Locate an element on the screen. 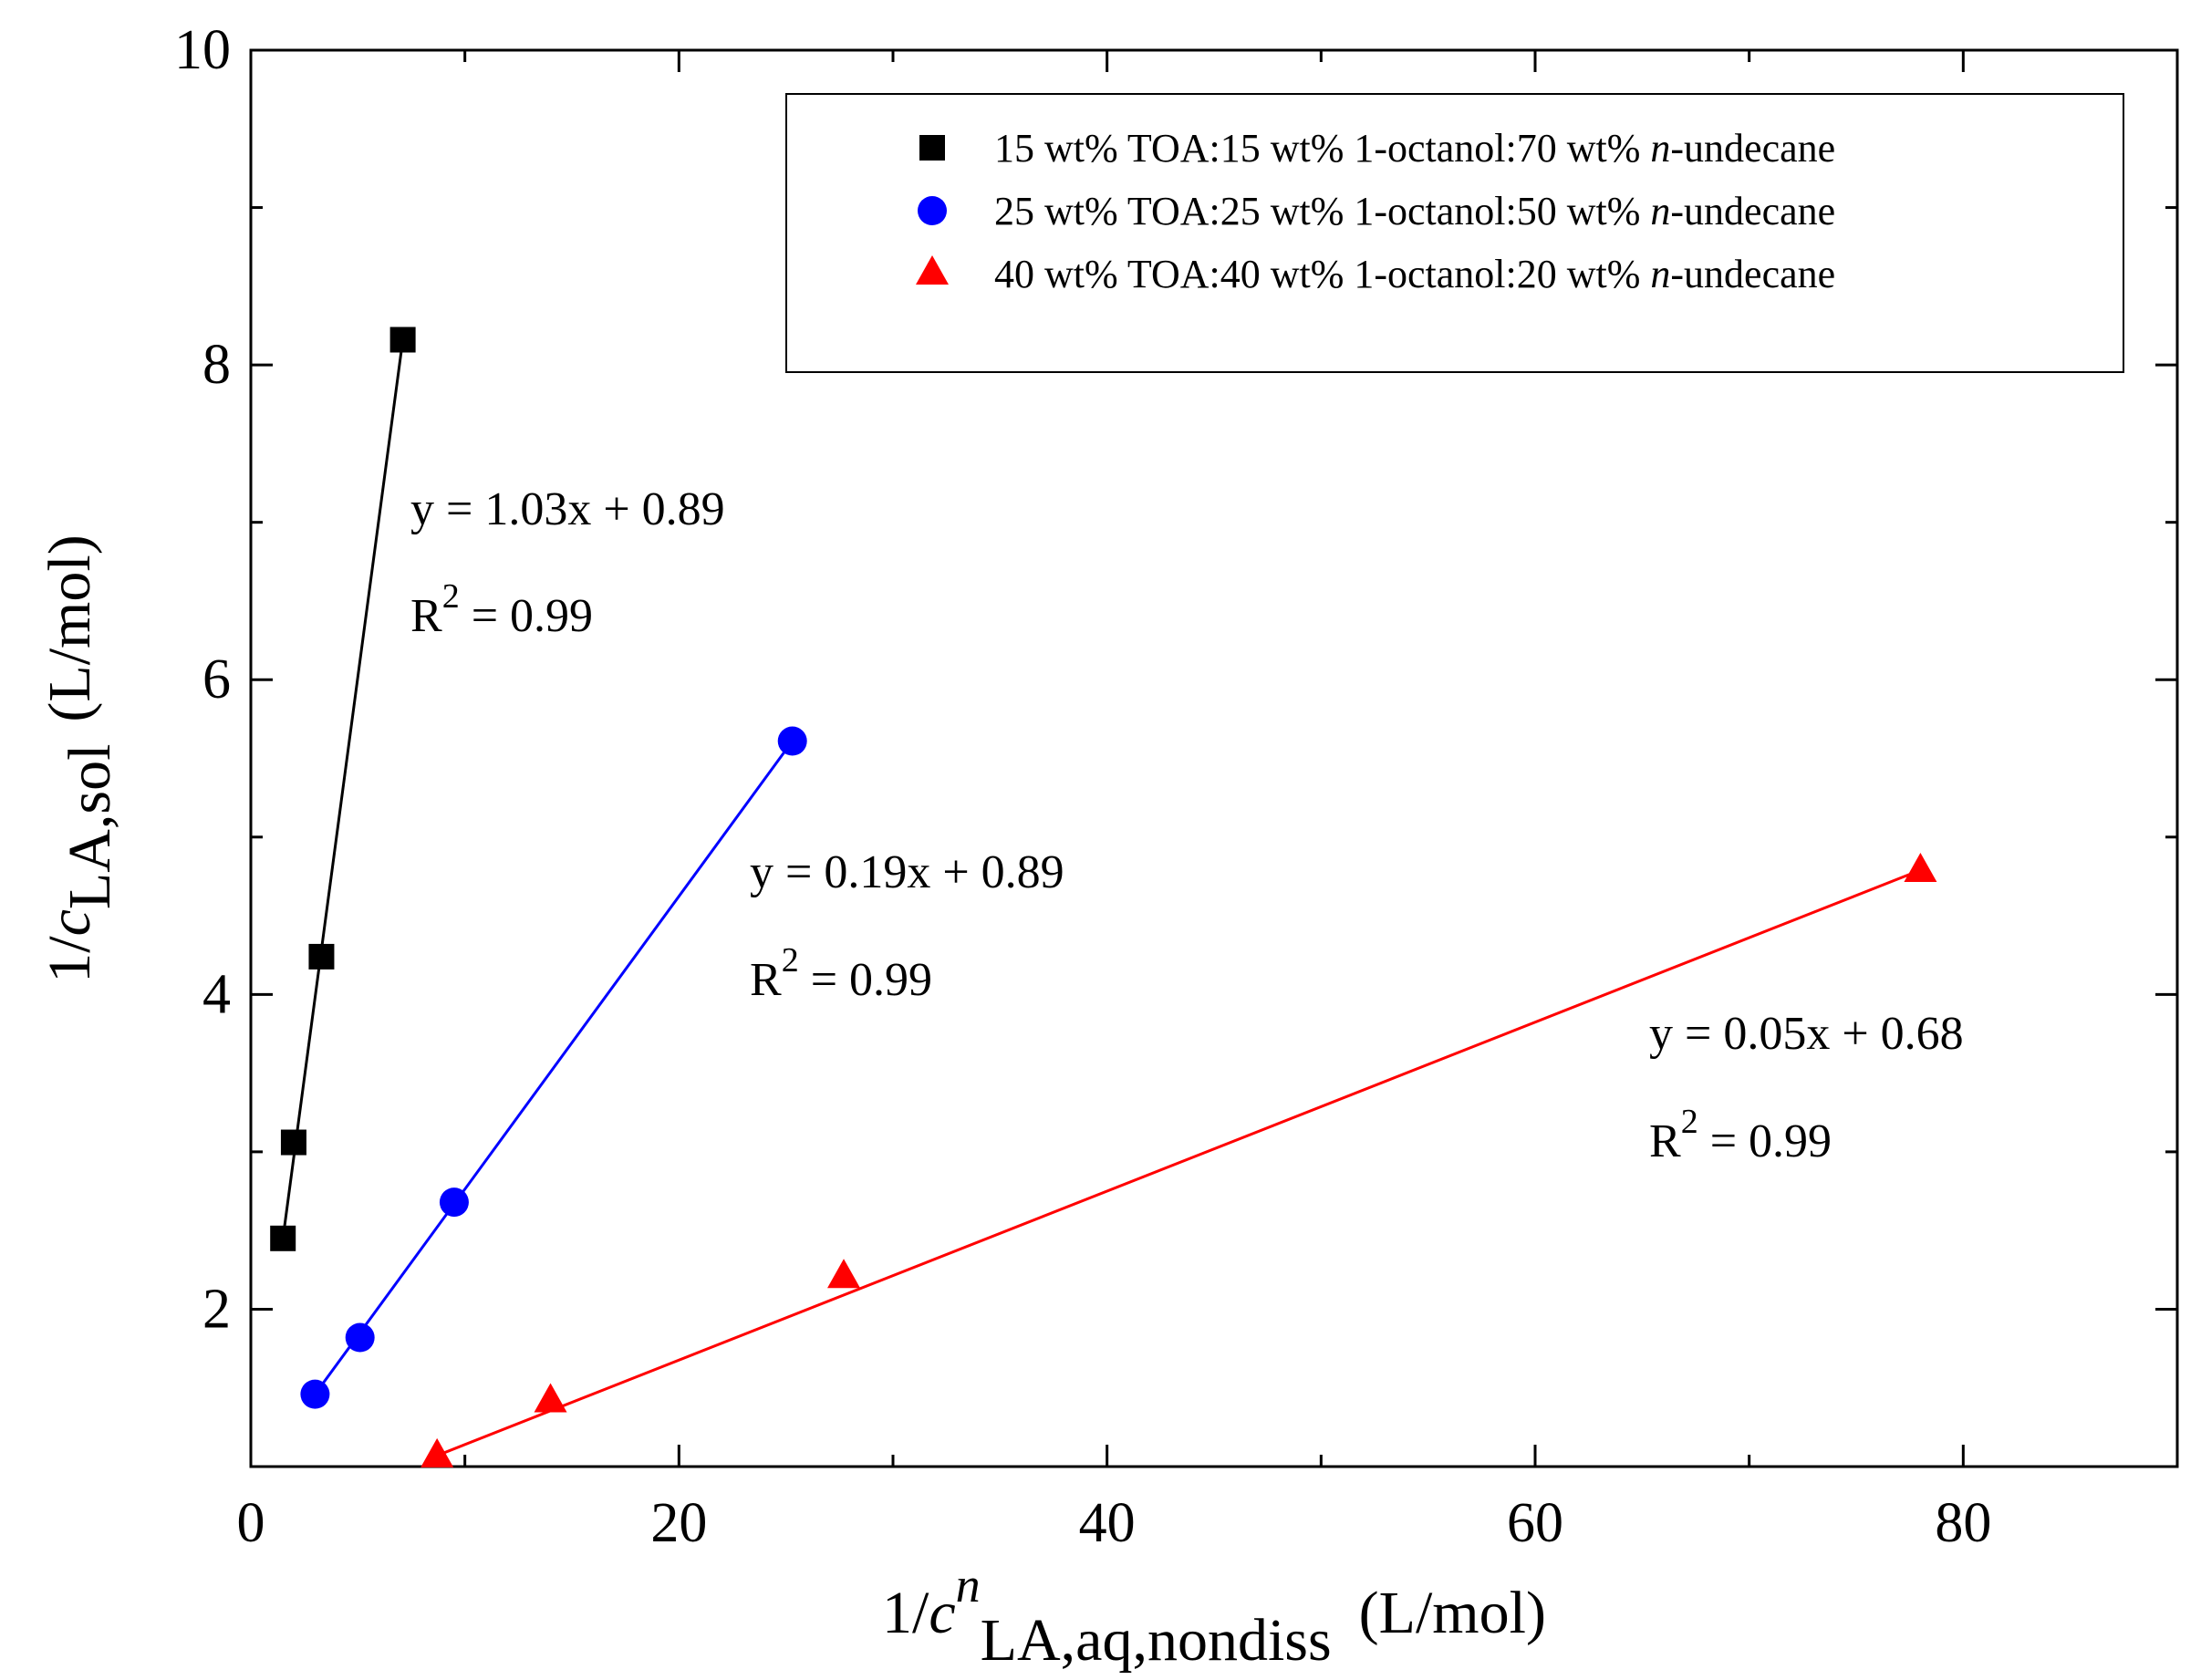 The image size is (2201, 1680). fit-annotation-series-3: y = 0.05x + 0.68 R2 = 0.99 is located at coordinates (1806, 1087).